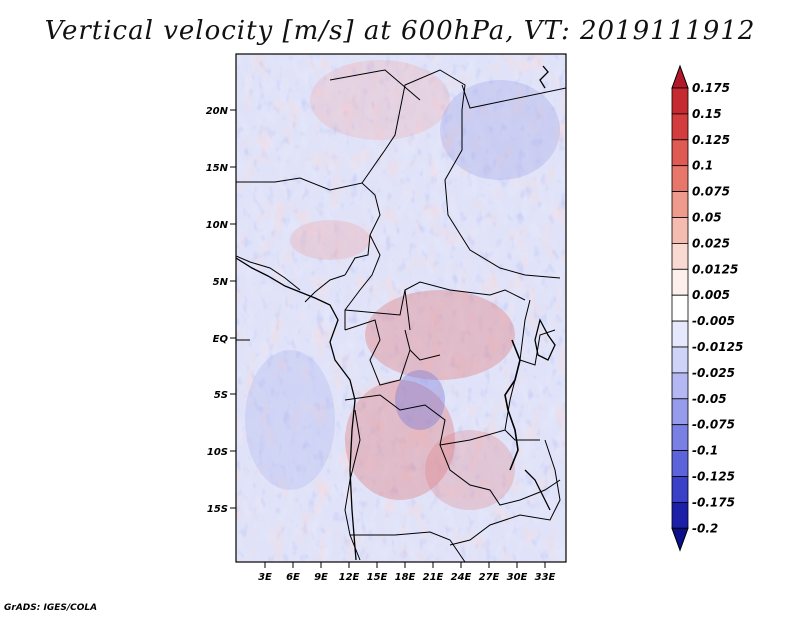  Describe the element at coordinates (713, 425) in the screenshot. I see `colorbar-label: -0.075` at that location.